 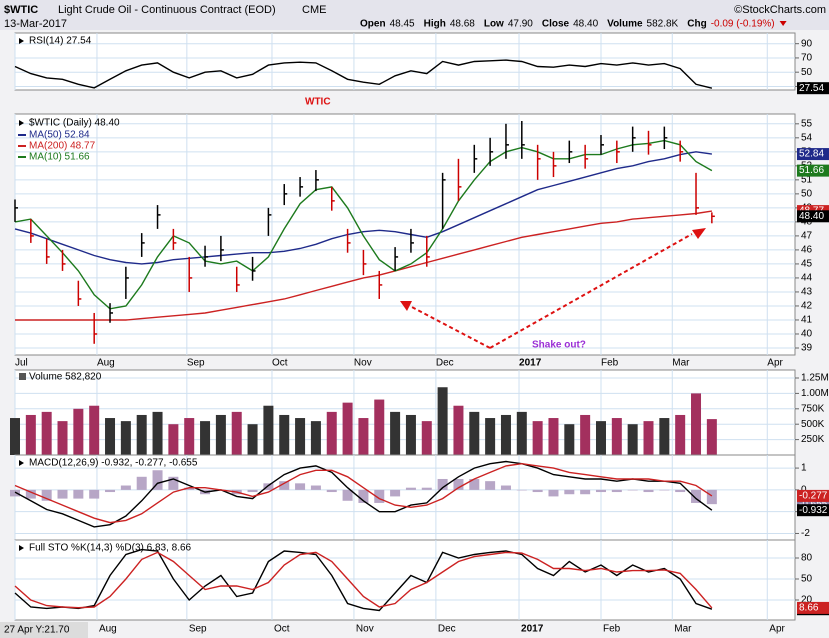 What do you see at coordinates (62, 146) in the screenshot?
I see `legend-label: MA(200) 48.77` at bounding box center [62, 146].